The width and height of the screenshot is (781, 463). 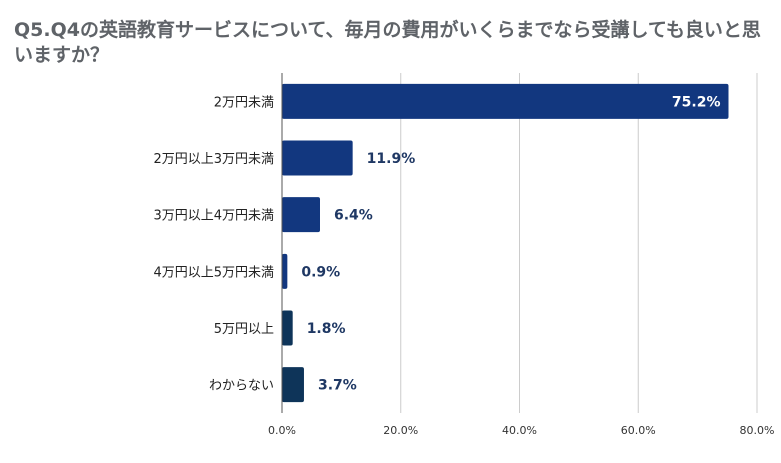 What do you see at coordinates (213, 216) in the screenshot?
I see `category-label: 3万円以上4万円未満` at bounding box center [213, 216].